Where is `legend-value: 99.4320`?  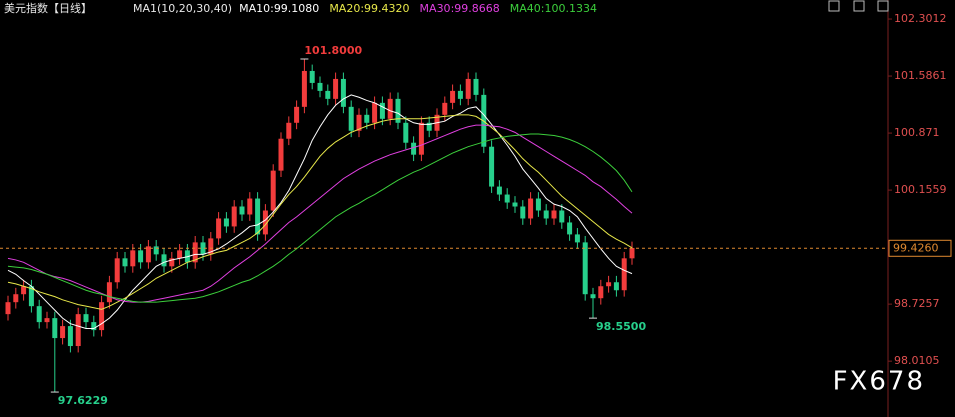 legend-value: 99.4320 is located at coordinates (387, 8).